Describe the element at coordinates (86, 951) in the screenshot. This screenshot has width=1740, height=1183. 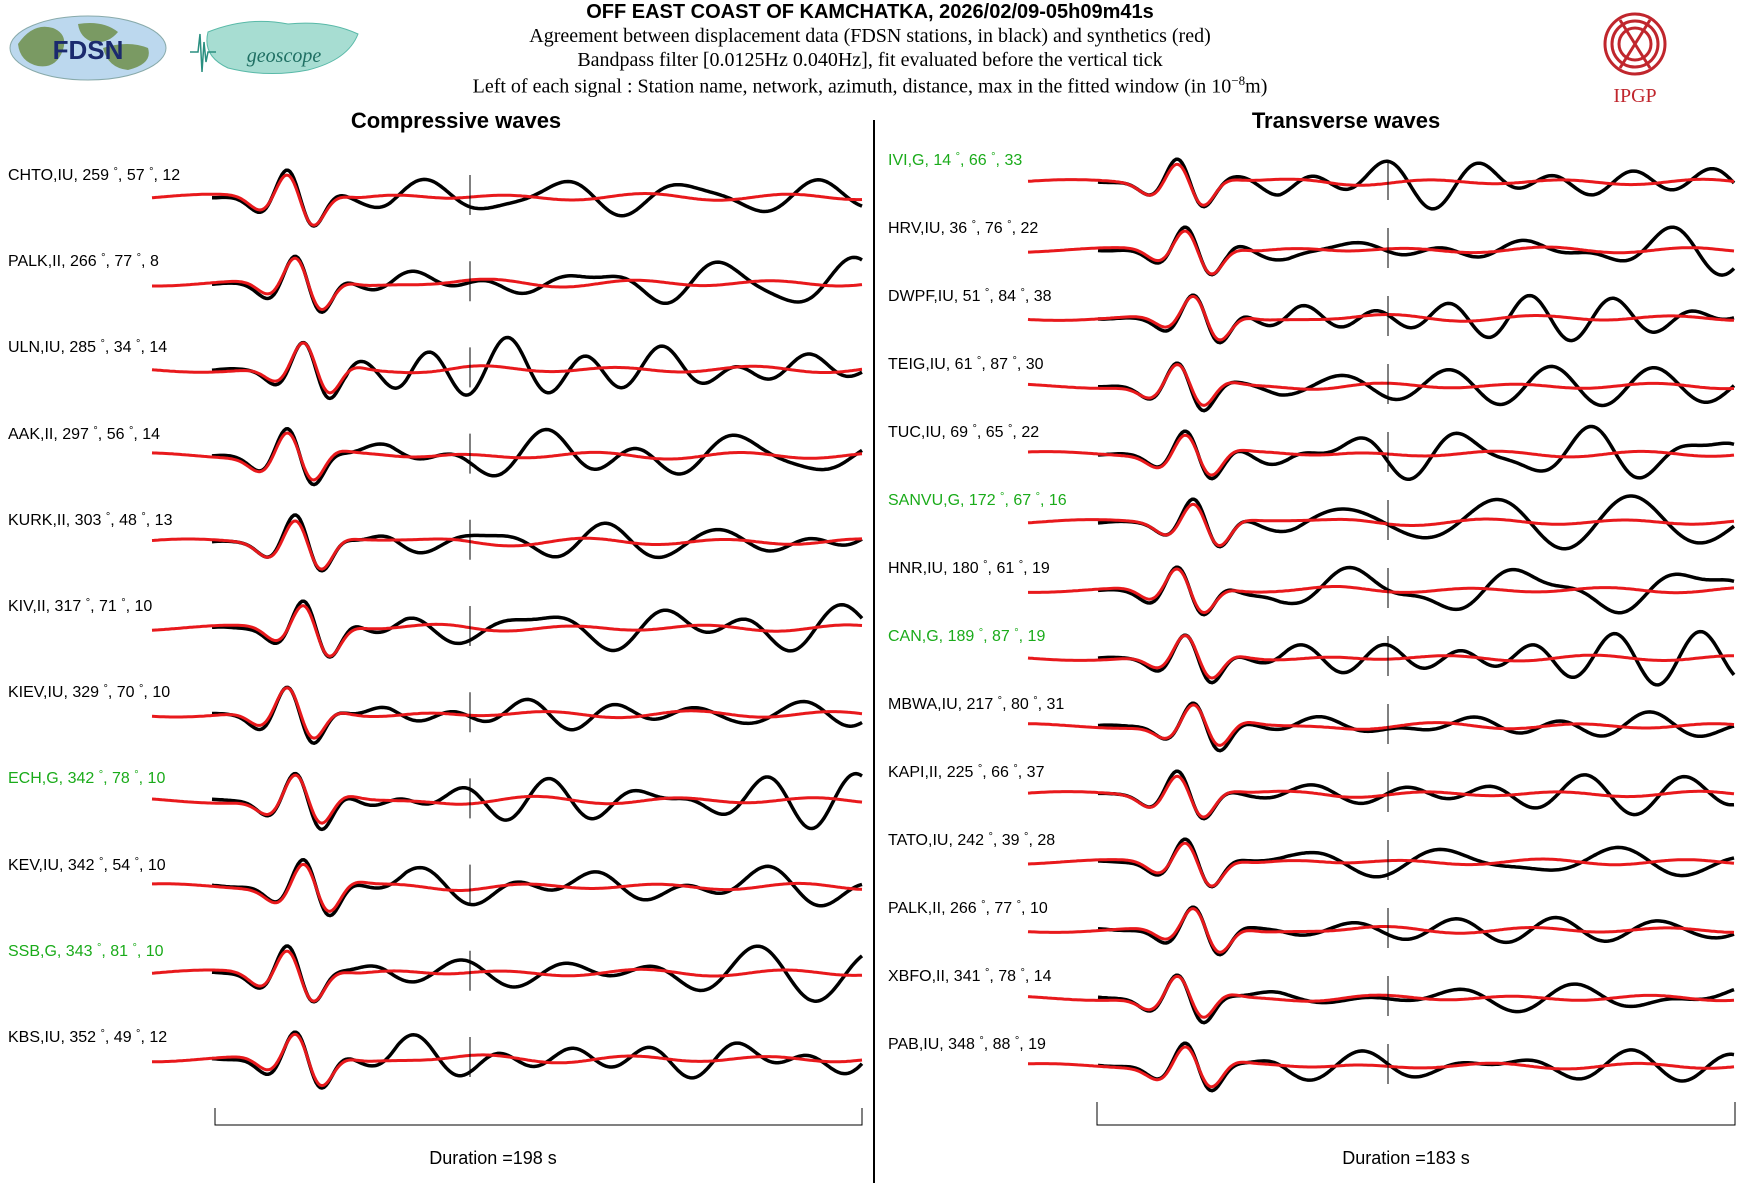
I see `station-label-ssb: SSB,G, 343 °, 81 °, 10` at that location.